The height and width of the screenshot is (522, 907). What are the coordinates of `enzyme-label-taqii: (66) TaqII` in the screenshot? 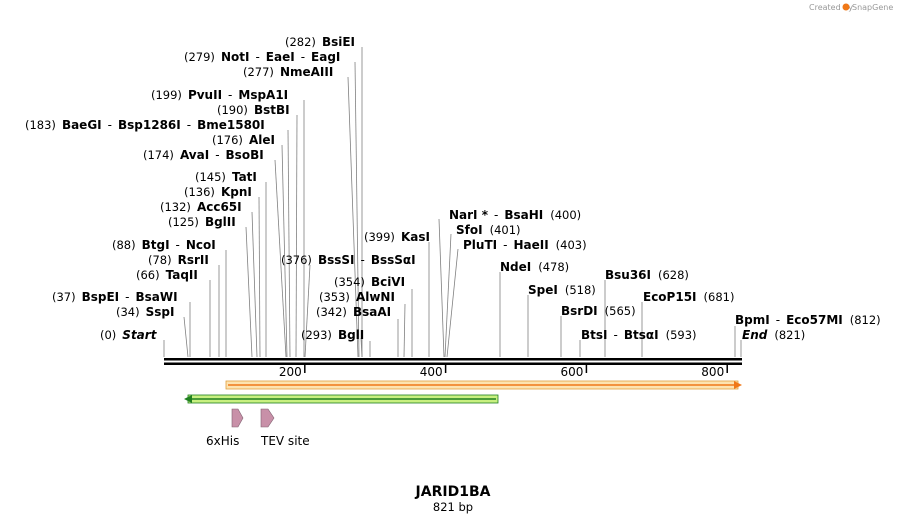 It's located at (167, 275).